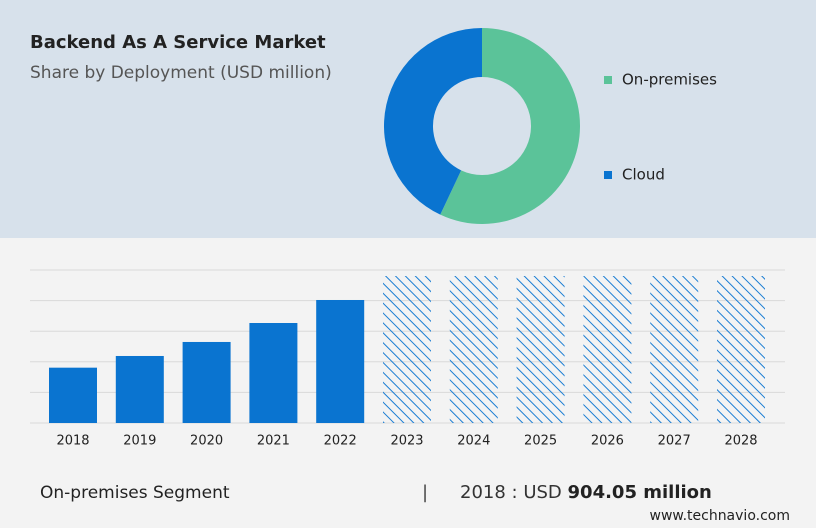  I want to click on source: www.technavio.com, so click(720, 516).